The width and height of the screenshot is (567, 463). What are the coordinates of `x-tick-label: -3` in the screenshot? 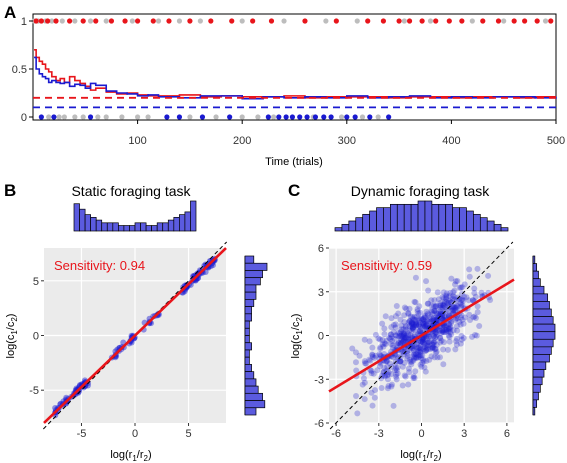 It's located at (379, 434).